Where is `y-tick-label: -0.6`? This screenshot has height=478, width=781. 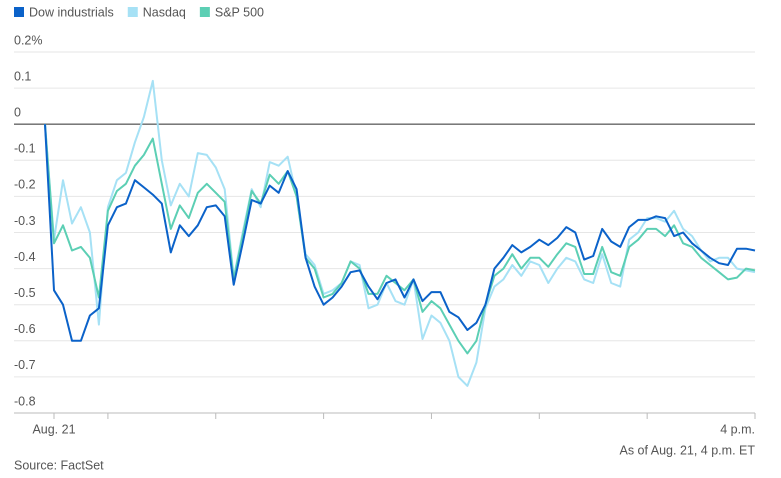
y-tick-label: -0.6 is located at coordinates (25, 329).